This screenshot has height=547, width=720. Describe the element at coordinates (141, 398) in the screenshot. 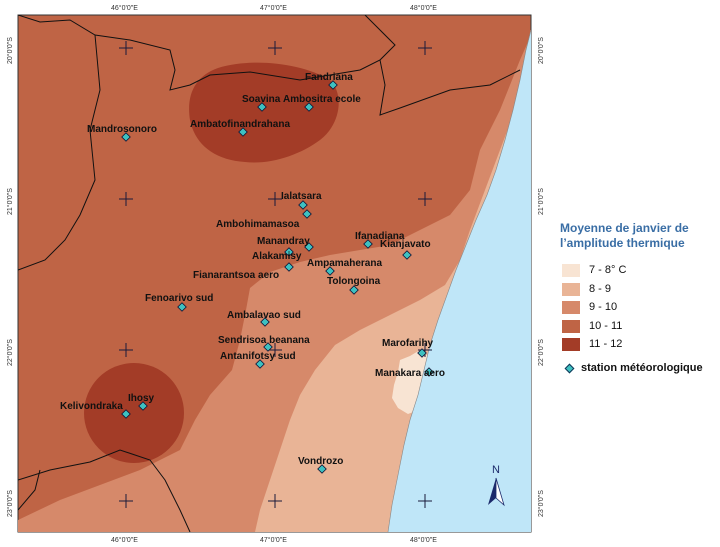

I see `station-label-ihosy: Ihosy` at that location.